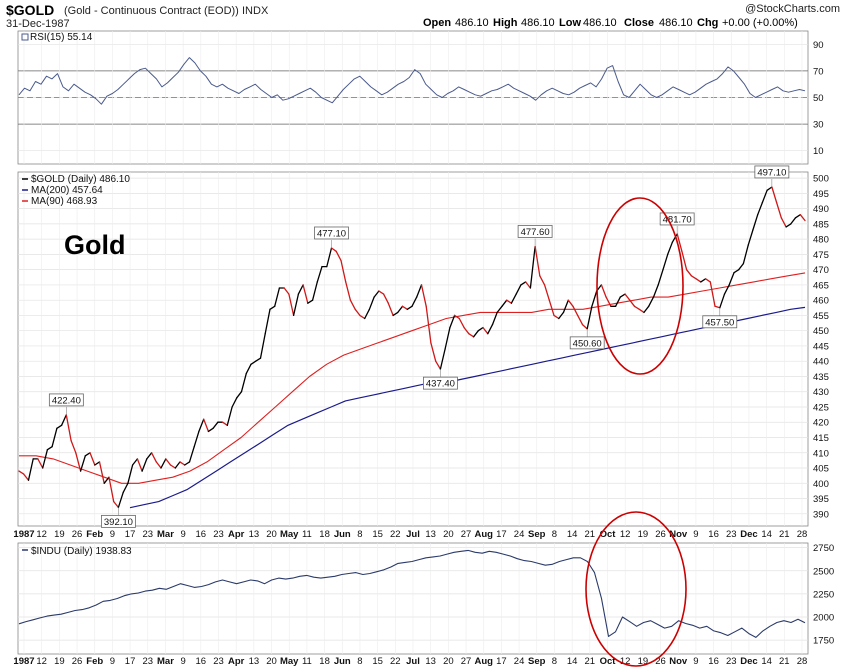 The image size is (850, 668). I want to click on price-ytick-label: 465, so click(821, 285).